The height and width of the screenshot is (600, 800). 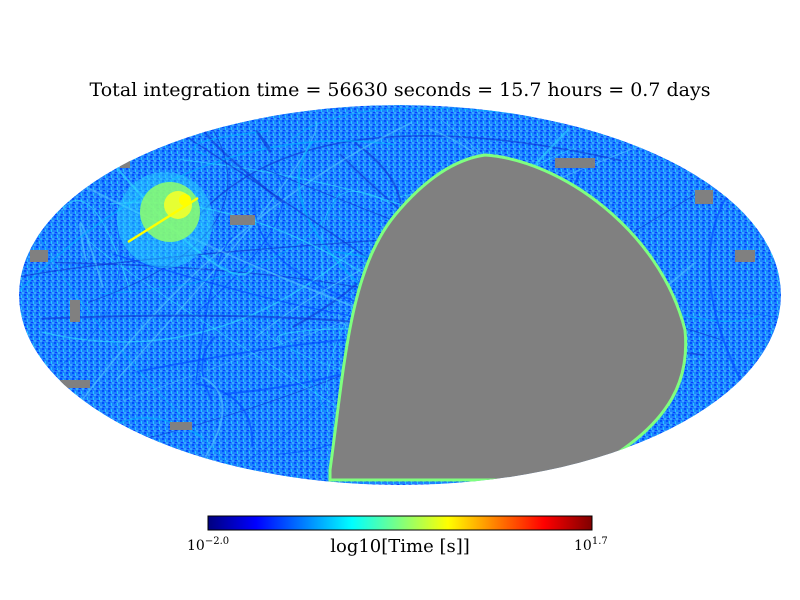 What do you see at coordinates (165, 220) in the screenshot?
I see `hotspot` at bounding box center [165, 220].